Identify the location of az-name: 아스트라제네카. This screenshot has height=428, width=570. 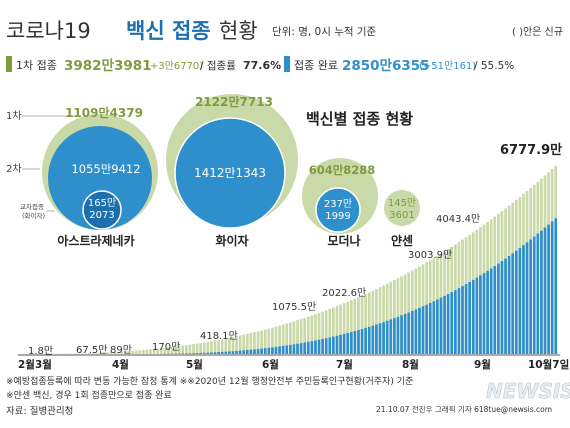
(95, 240).